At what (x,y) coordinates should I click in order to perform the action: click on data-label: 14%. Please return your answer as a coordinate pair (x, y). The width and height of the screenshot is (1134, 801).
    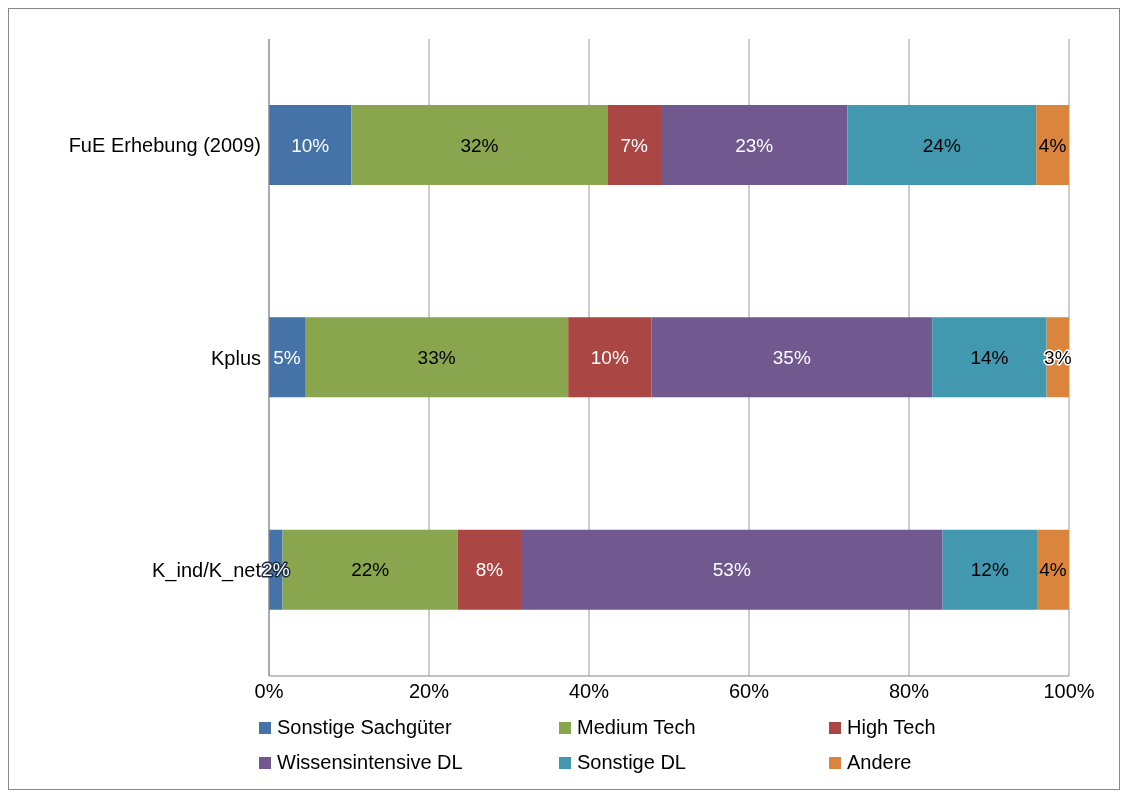
    Looking at the image, I should click on (989, 357).